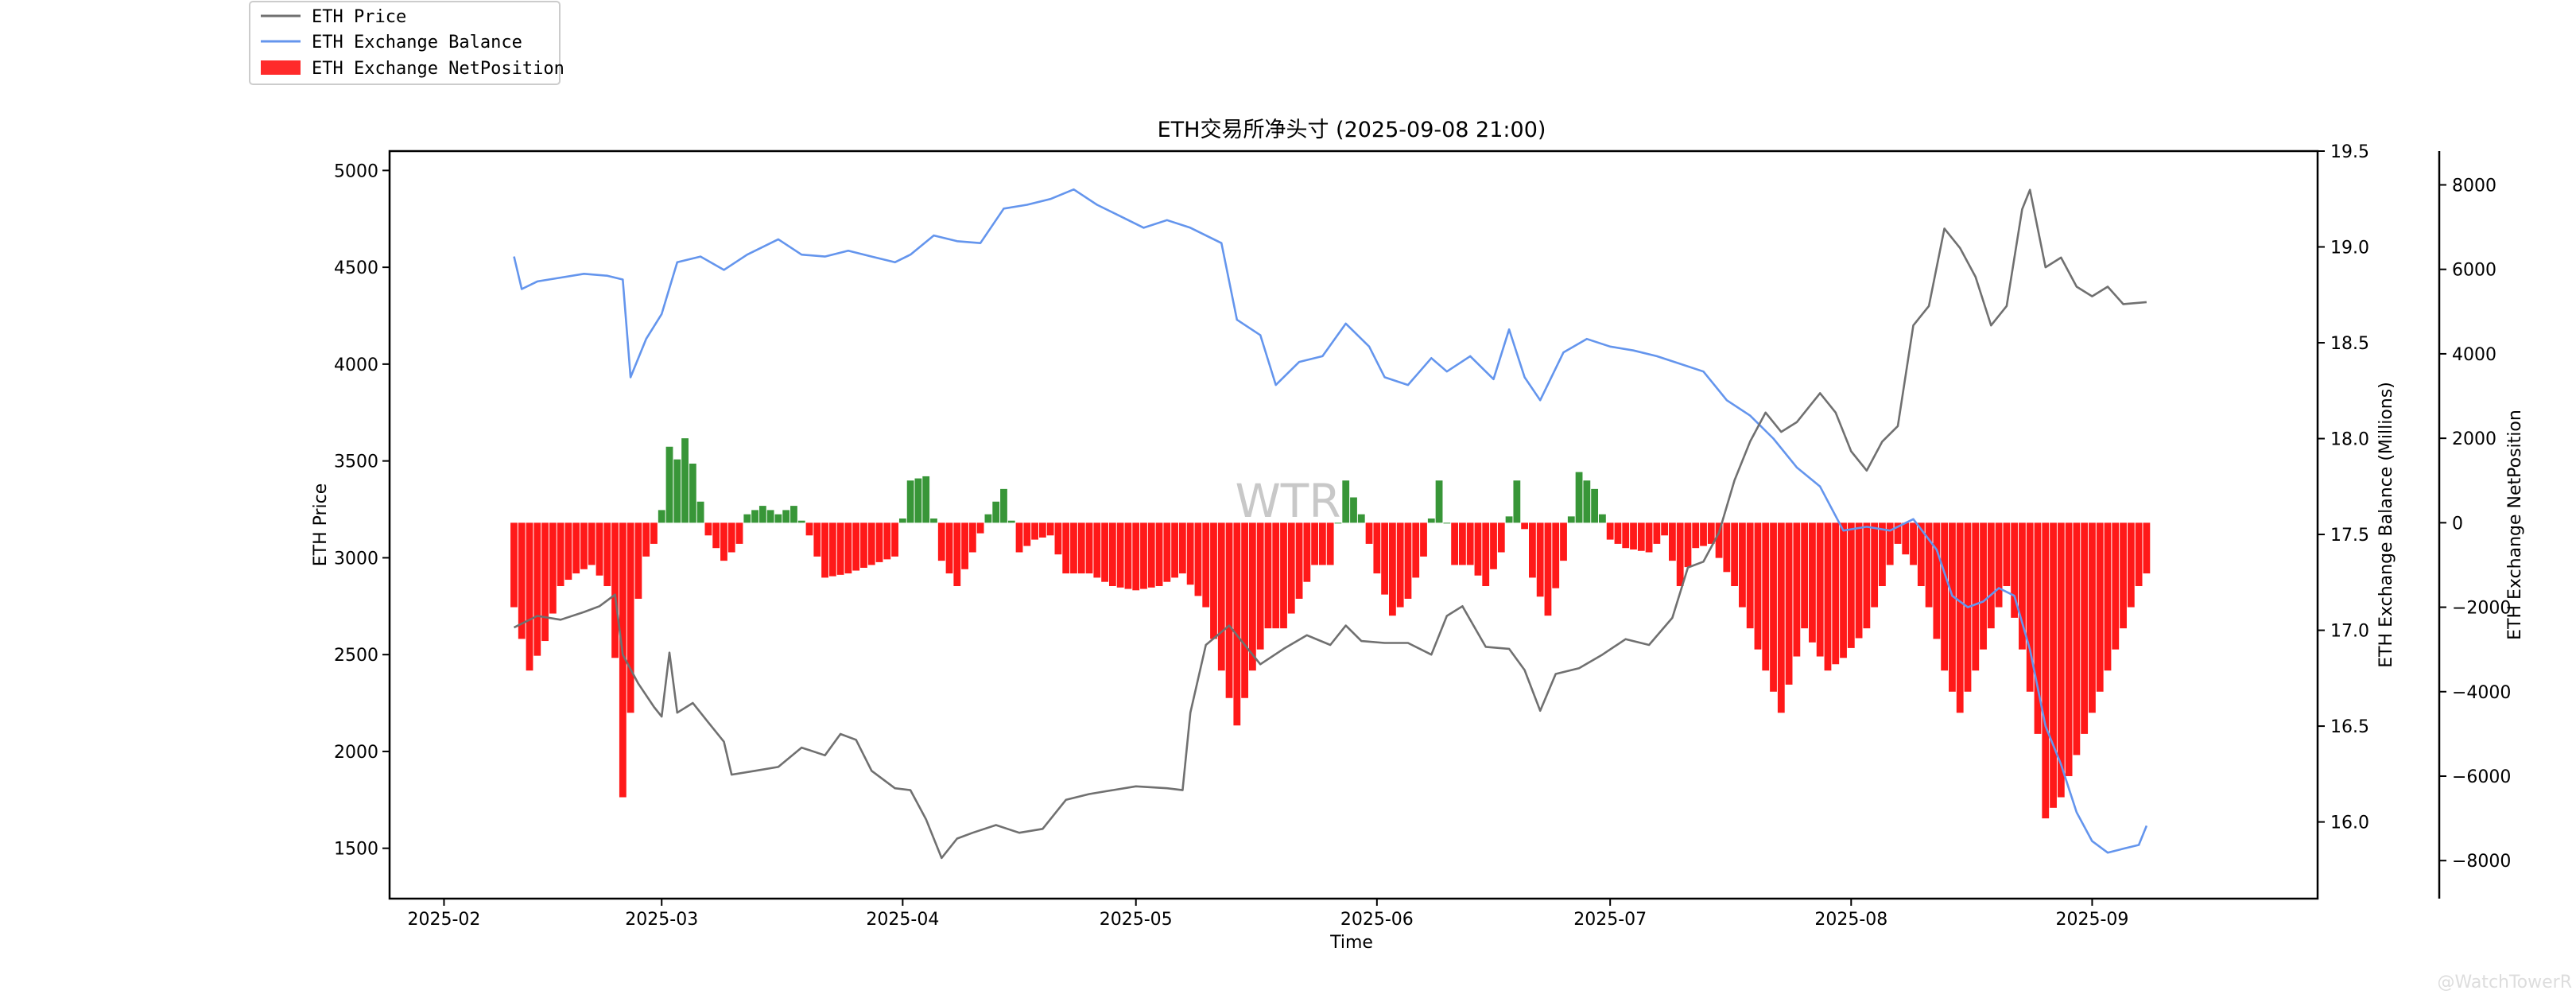 This screenshot has height=1002, width=2576. Describe the element at coordinates (356, 171) in the screenshot. I see `y-left-tick-label: 5000` at that location.